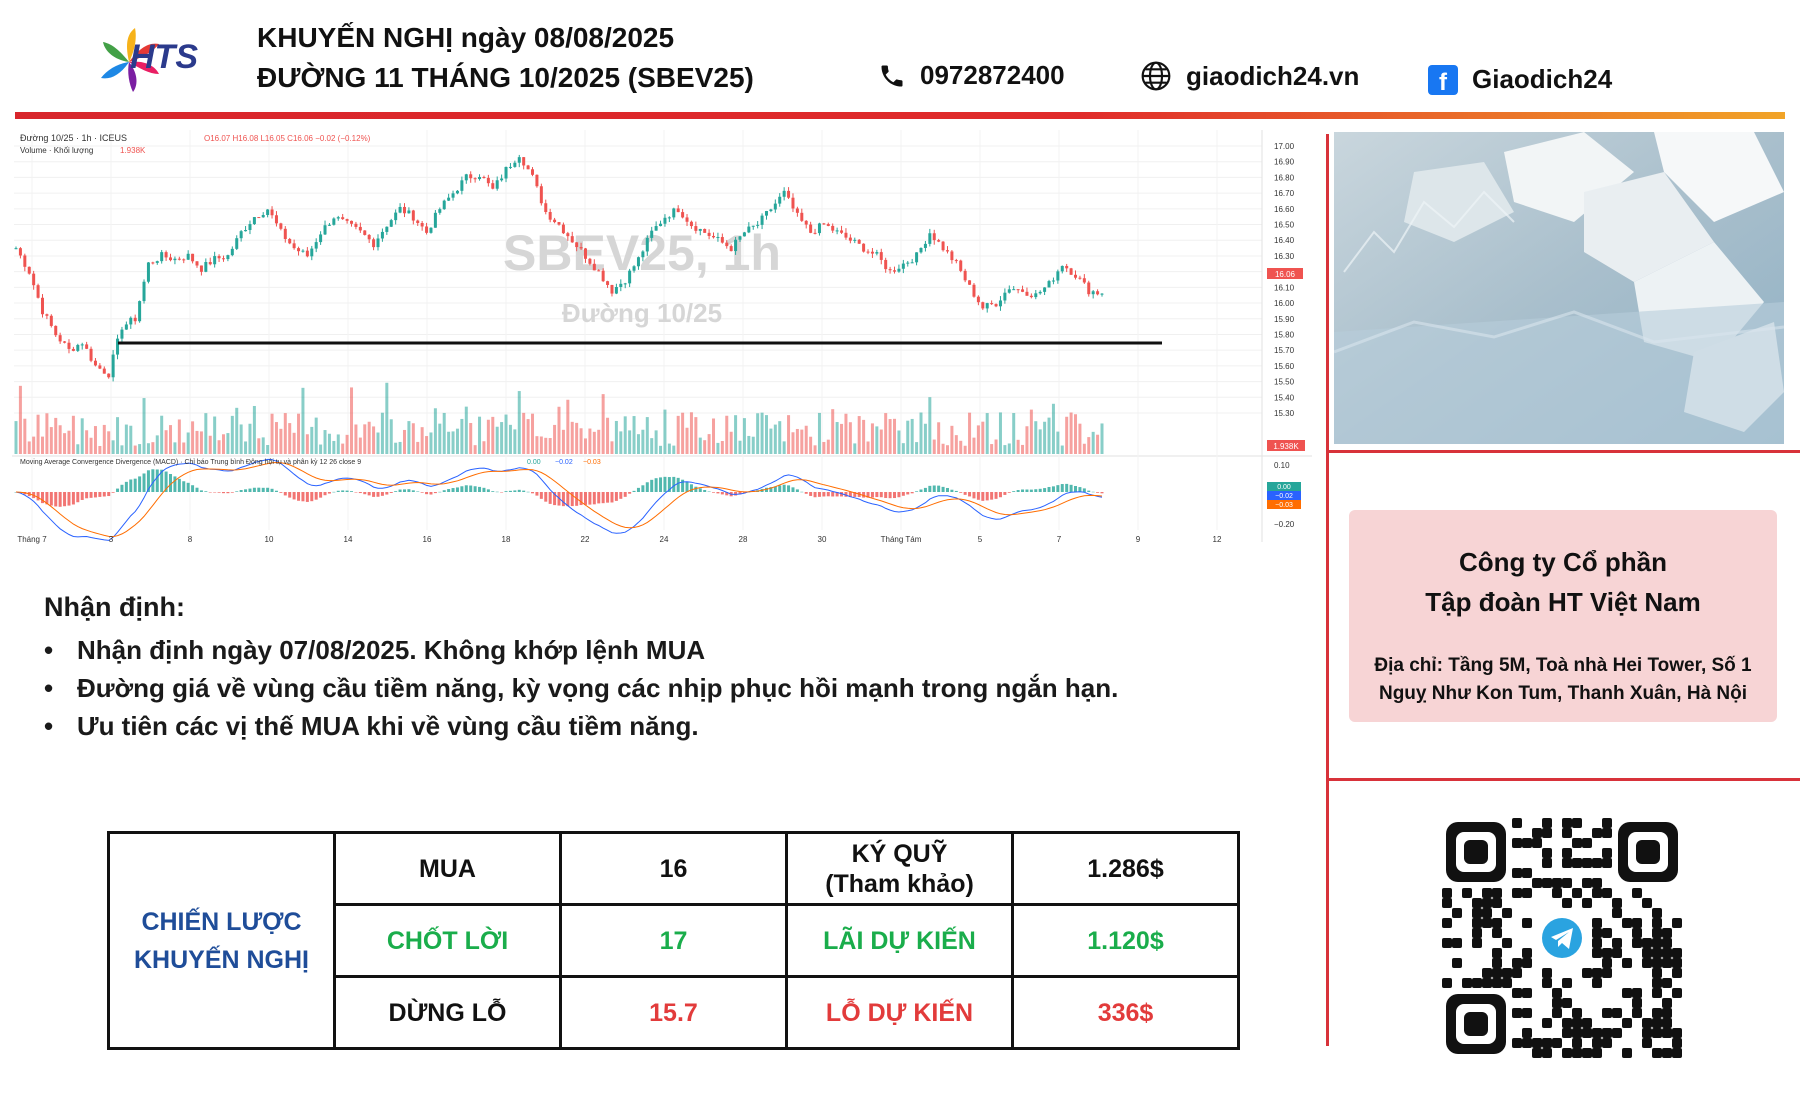 Image resolution: width=1800 pixels, height=1112 pixels. I want to click on contact-website: giaodich24.vn, so click(1249, 76).